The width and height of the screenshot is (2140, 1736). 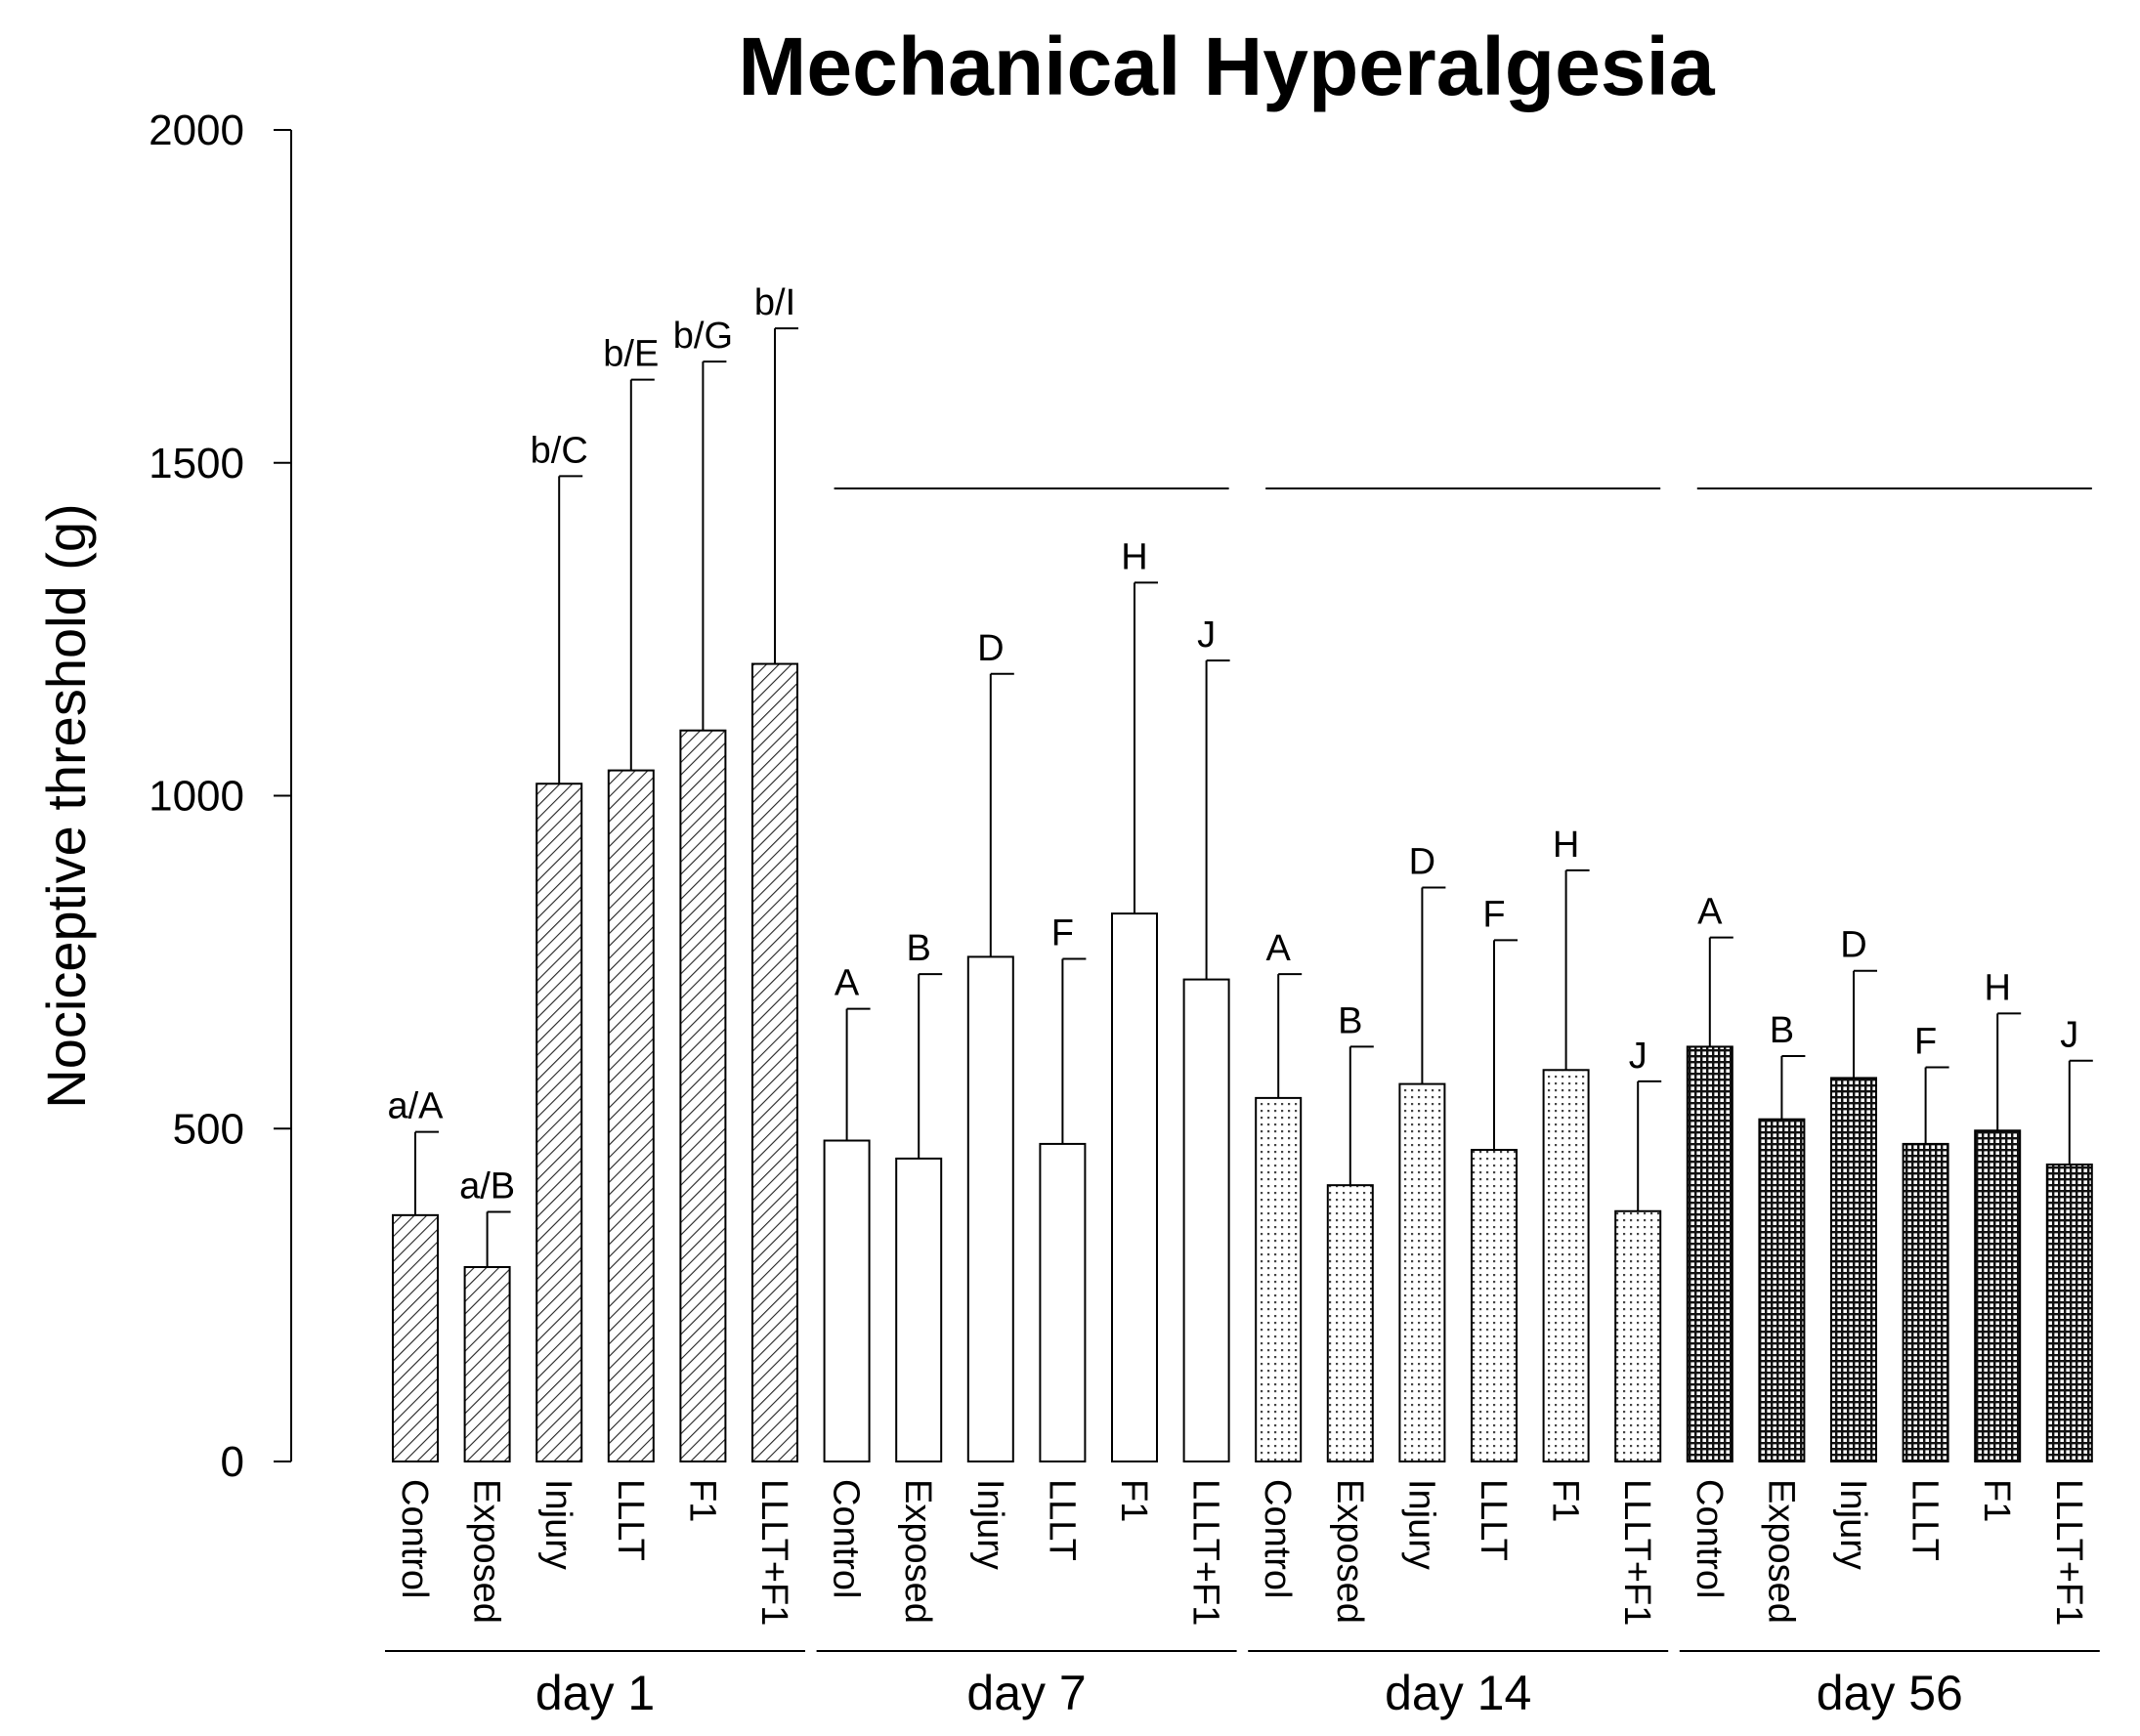 I want to click on bar-day56-f1, so click(x=1998, y=1296).